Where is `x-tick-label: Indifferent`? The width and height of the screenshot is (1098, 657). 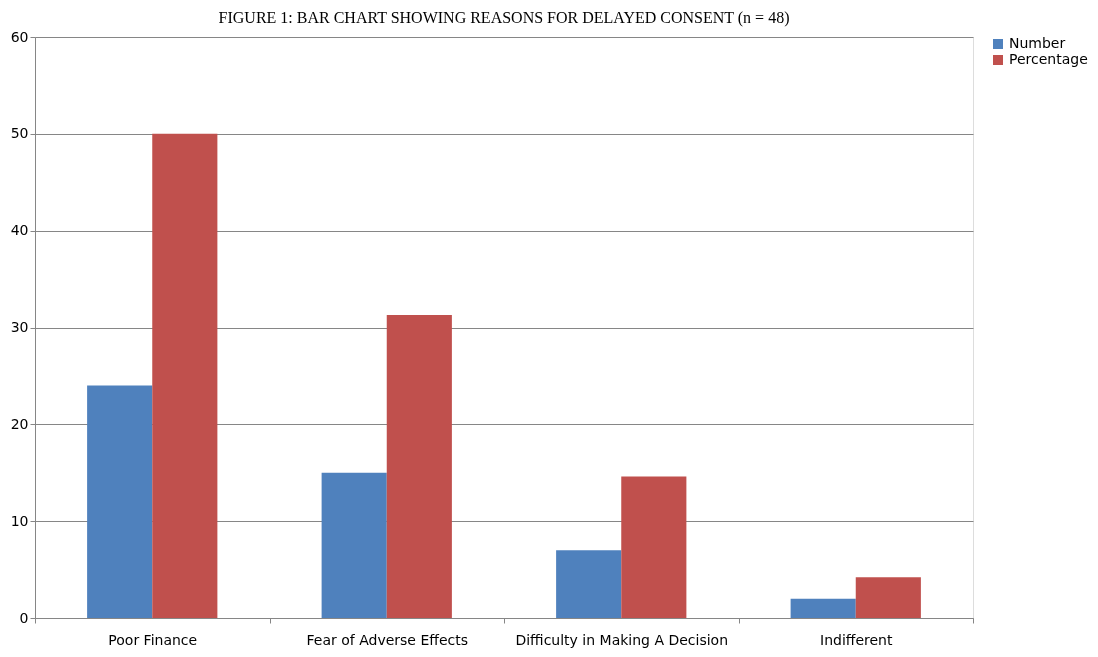
x-tick-label: Indifferent is located at coordinates (856, 639).